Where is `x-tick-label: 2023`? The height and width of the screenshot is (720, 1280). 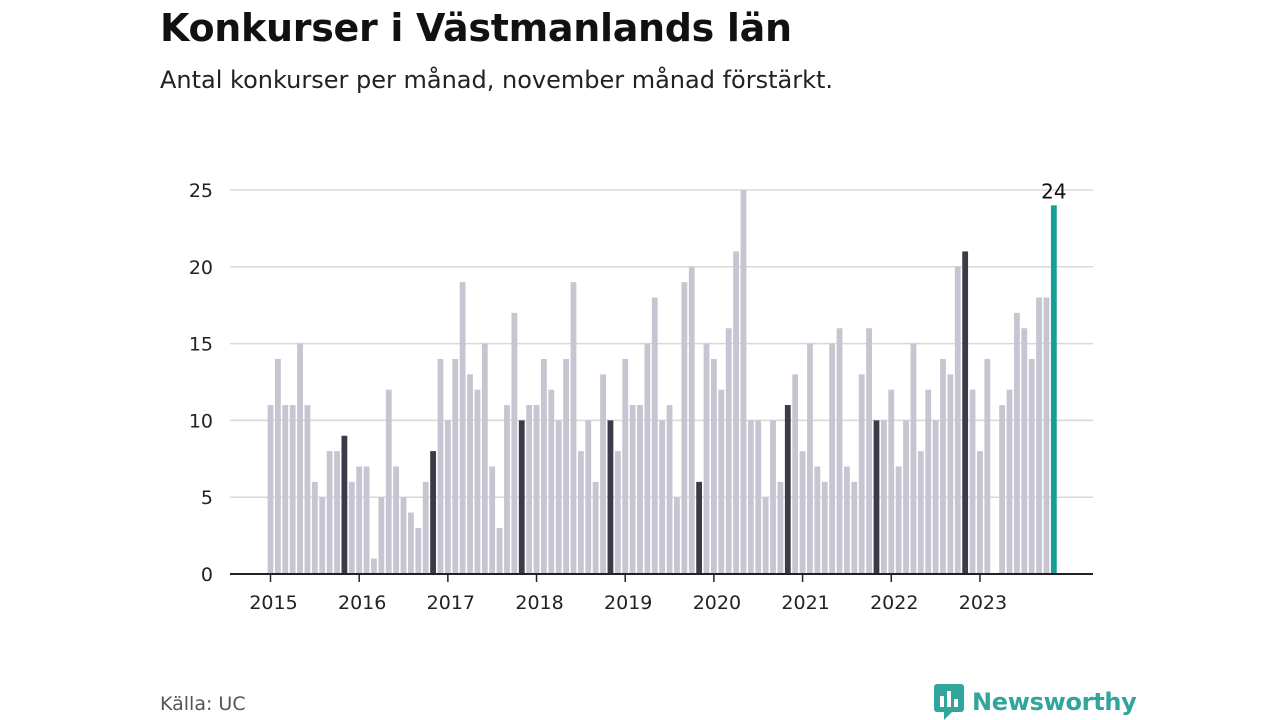
x-tick-label: 2023 is located at coordinates (983, 603).